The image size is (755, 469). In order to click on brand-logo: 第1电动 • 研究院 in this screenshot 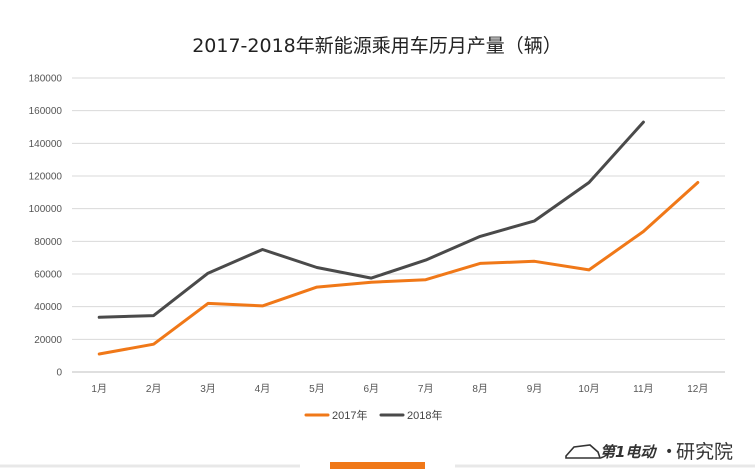, I will do `click(649, 452)`.